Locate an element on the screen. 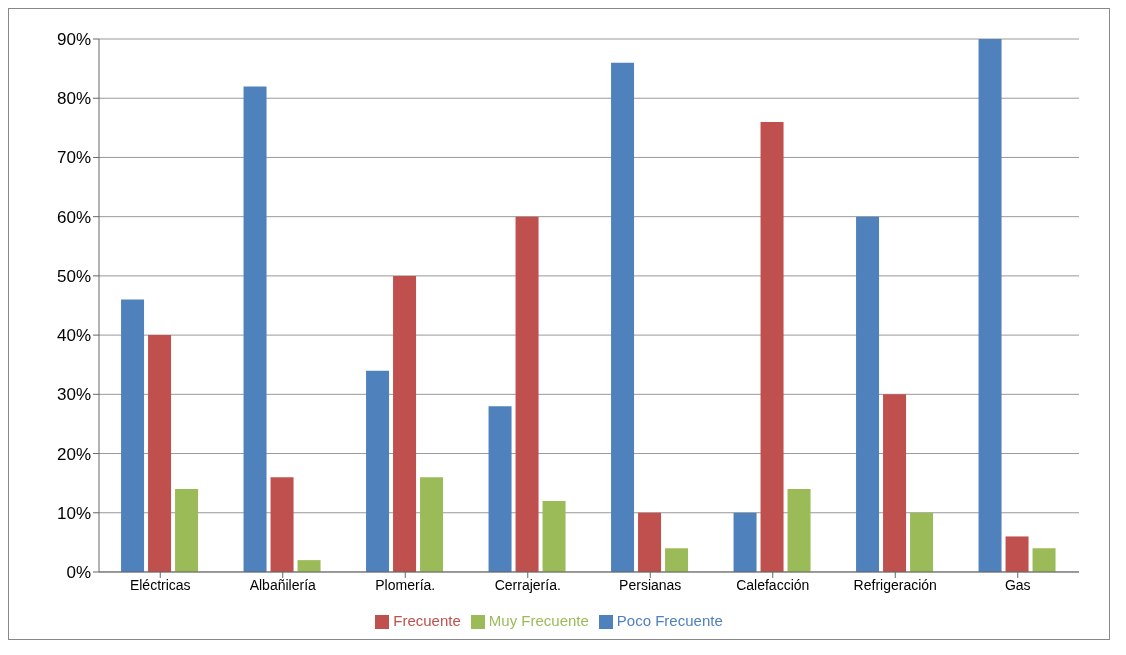 Image resolution: width=1126 pixels, height=655 pixels. x-tick-label: Plomería. is located at coordinates (405, 584).